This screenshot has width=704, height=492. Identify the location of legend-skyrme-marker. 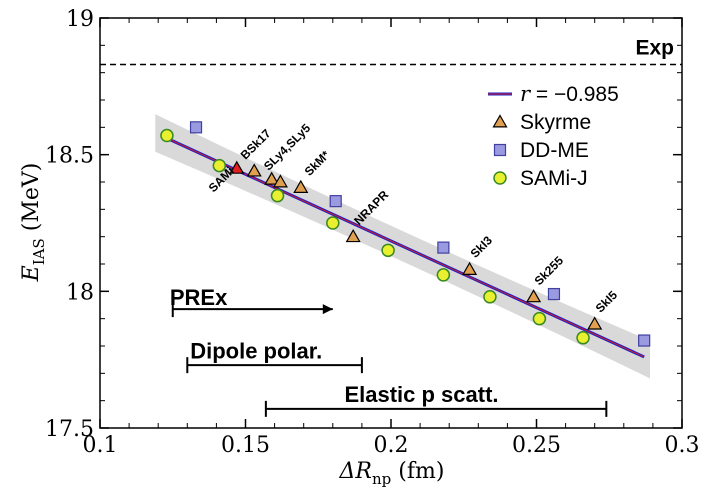
(500, 121).